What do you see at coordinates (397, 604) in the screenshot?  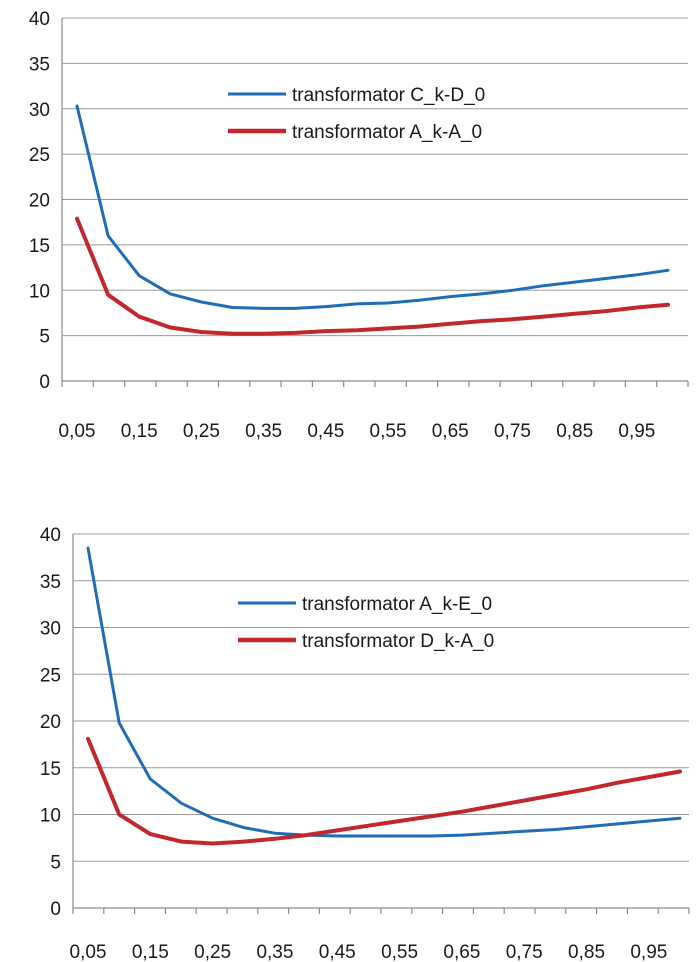 I see `legend-label-1: transformator A_k-E_0` at bounding box center [397, 604].